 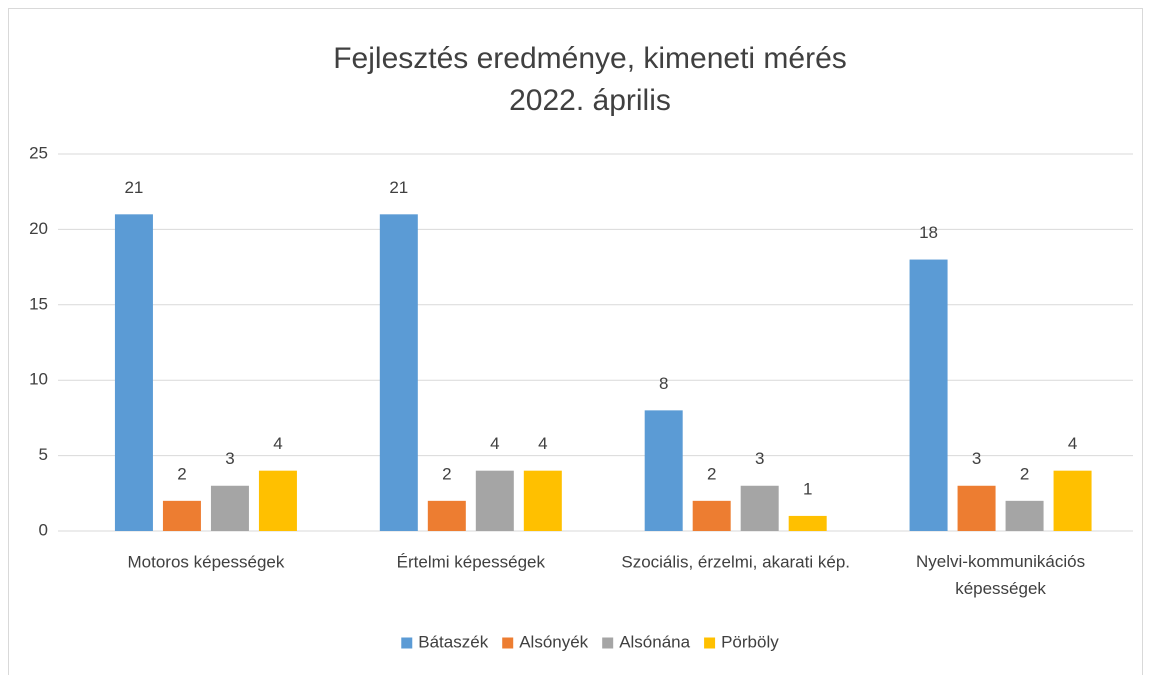 What do you see at coordinates (43, 454) in the screenshot?
I see `y-tick-label: 5` at bounding box center [43, 454].